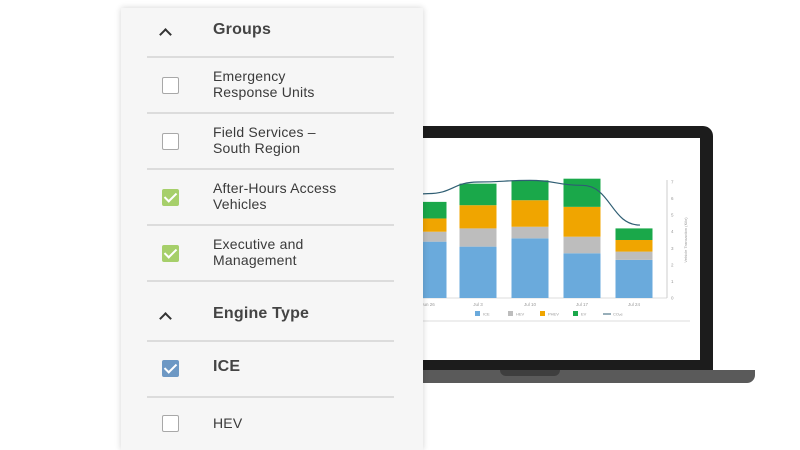  Describe the element at coordinates (685, 240) in the screenshot. I see `y-axis-label: Vehicle Transaction (Kilo)` at that location.